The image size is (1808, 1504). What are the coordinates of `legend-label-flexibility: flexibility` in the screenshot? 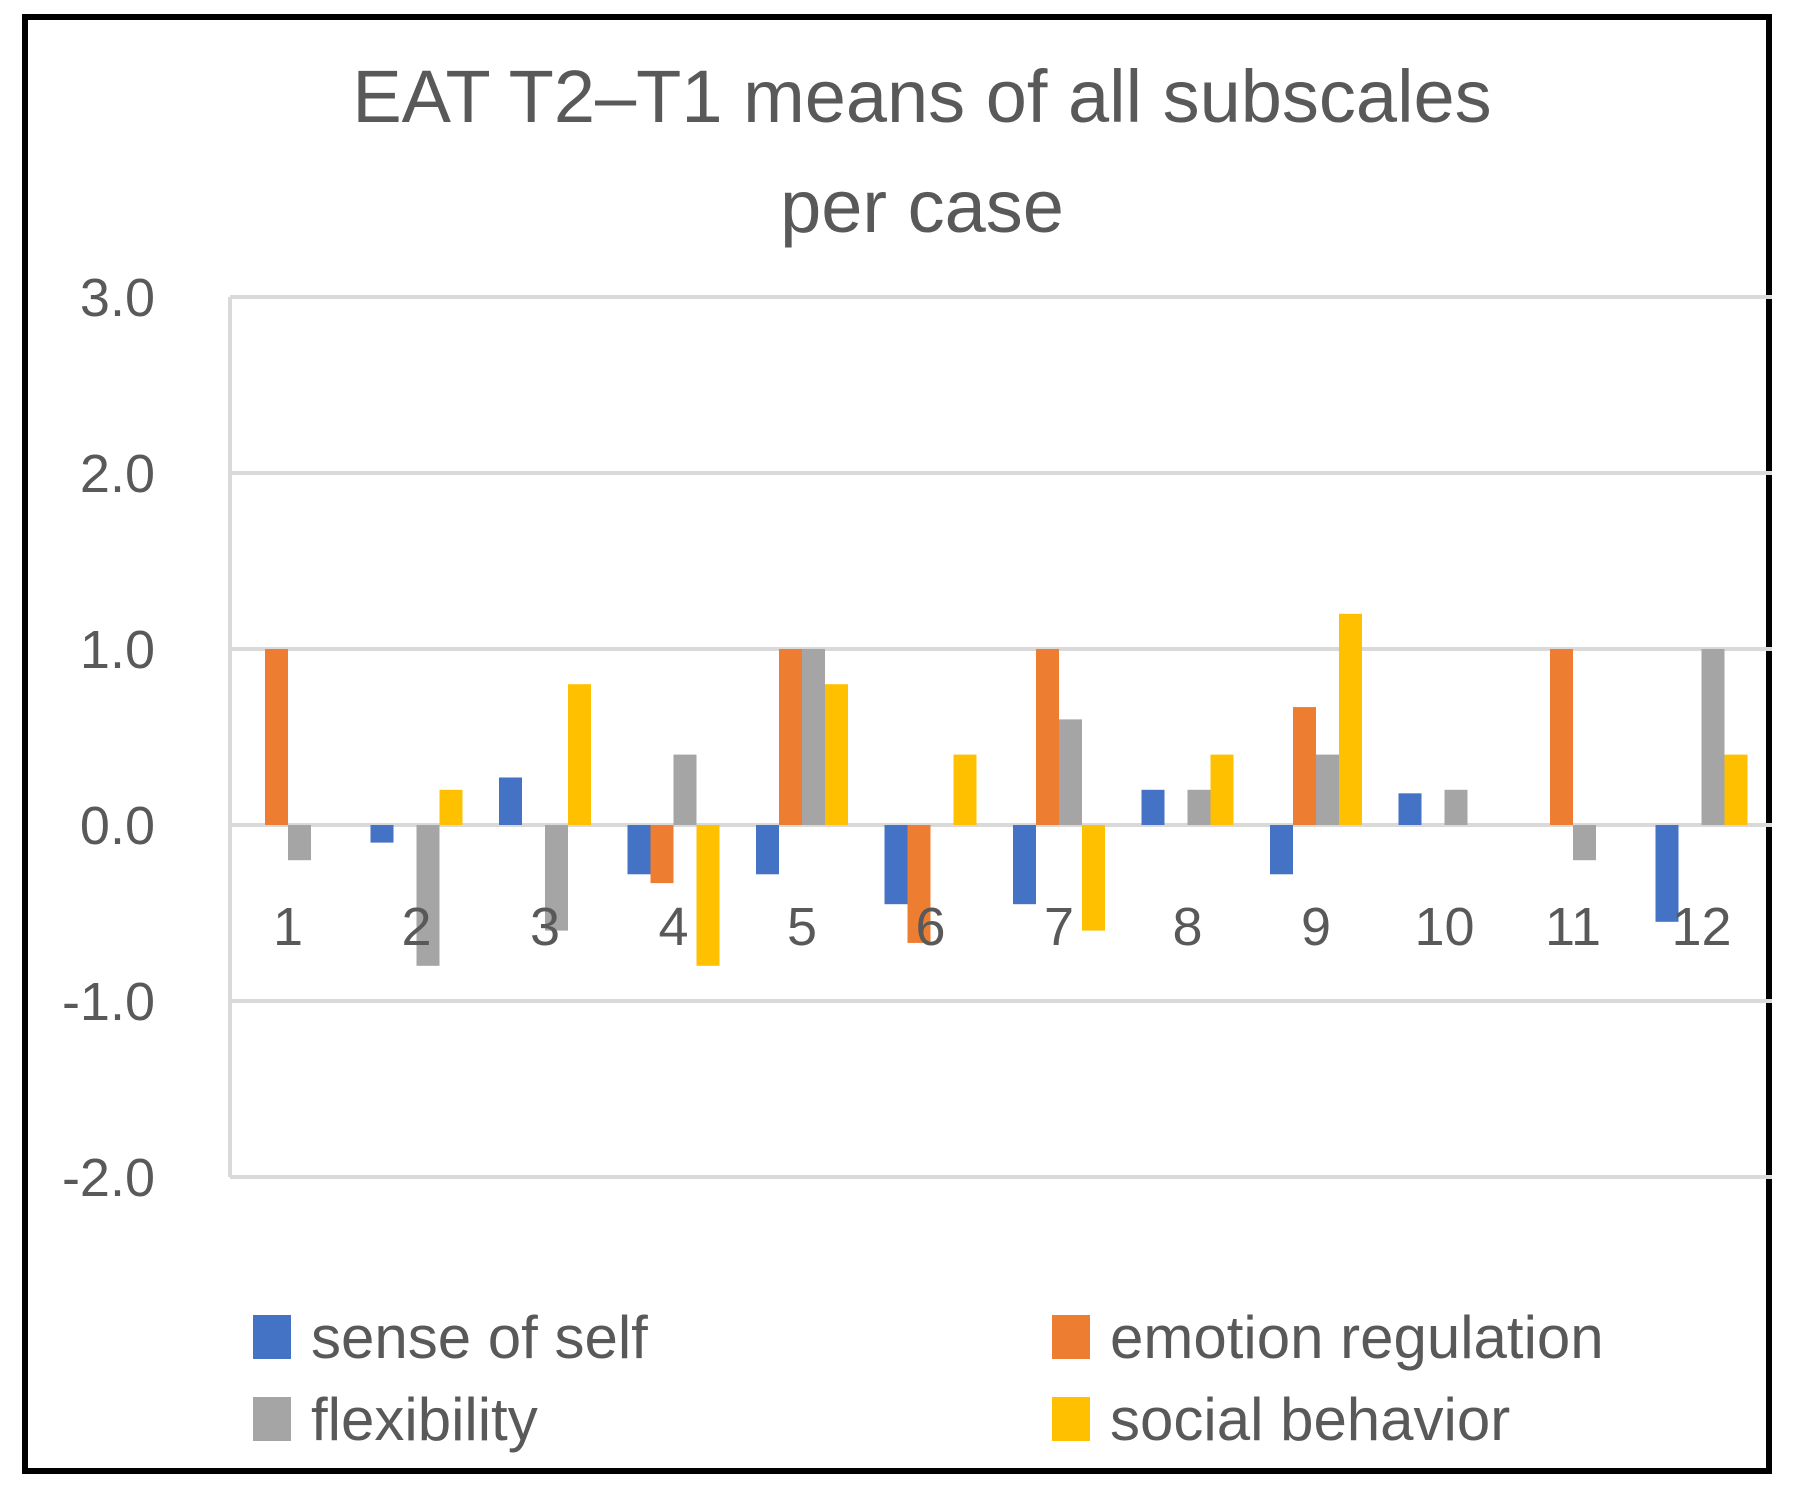 It's located at (424, 1419).